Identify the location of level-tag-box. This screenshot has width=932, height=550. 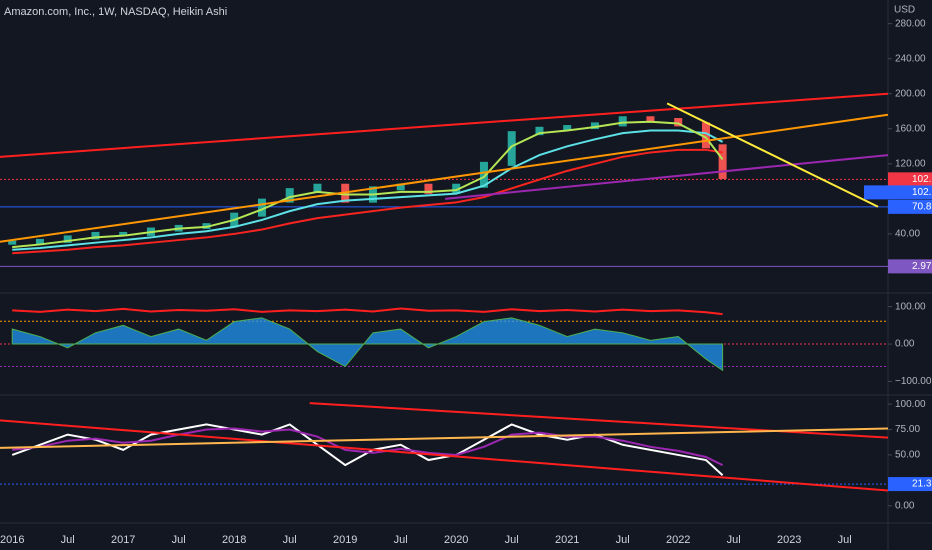
(876, 192).